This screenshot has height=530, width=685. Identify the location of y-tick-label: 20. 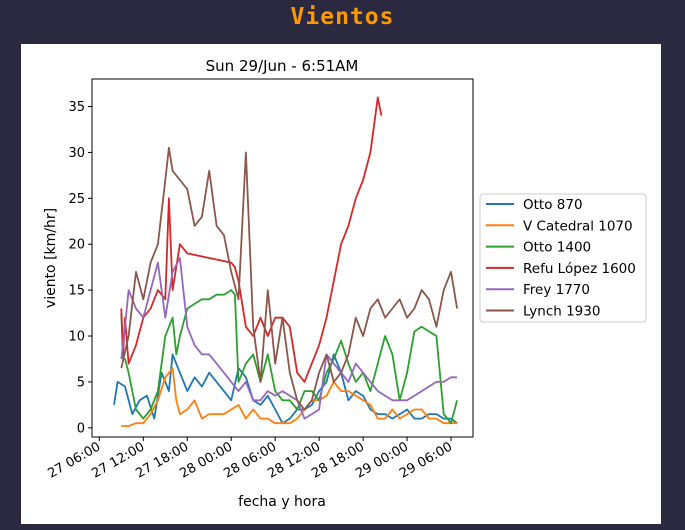
(76, 245).